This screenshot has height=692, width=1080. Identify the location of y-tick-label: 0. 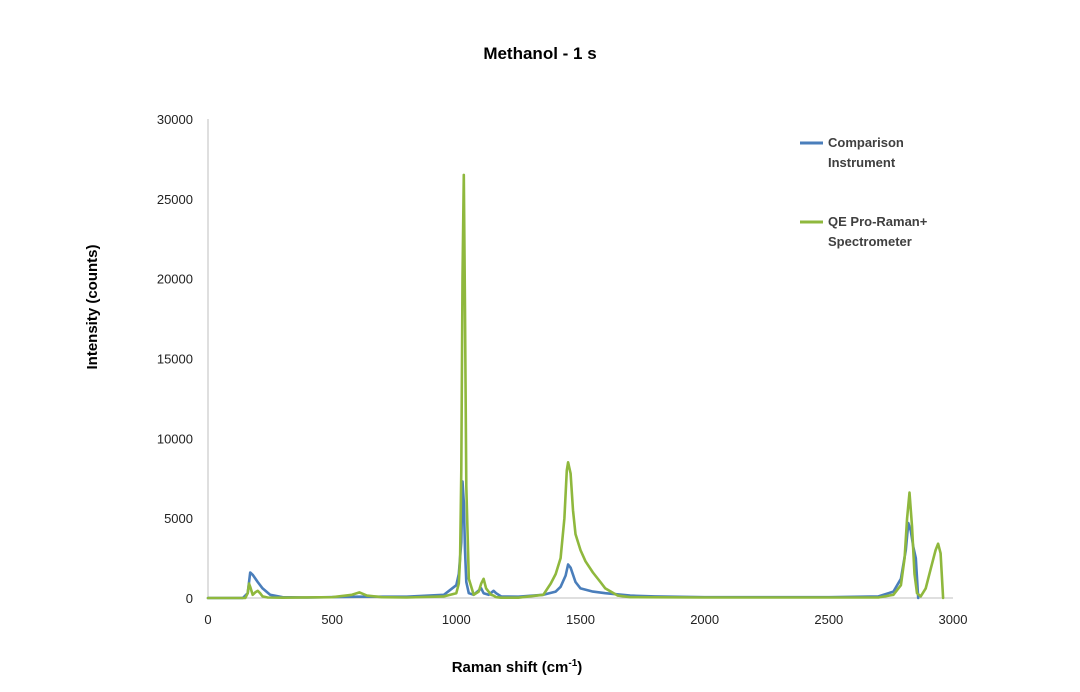
(189, 598).